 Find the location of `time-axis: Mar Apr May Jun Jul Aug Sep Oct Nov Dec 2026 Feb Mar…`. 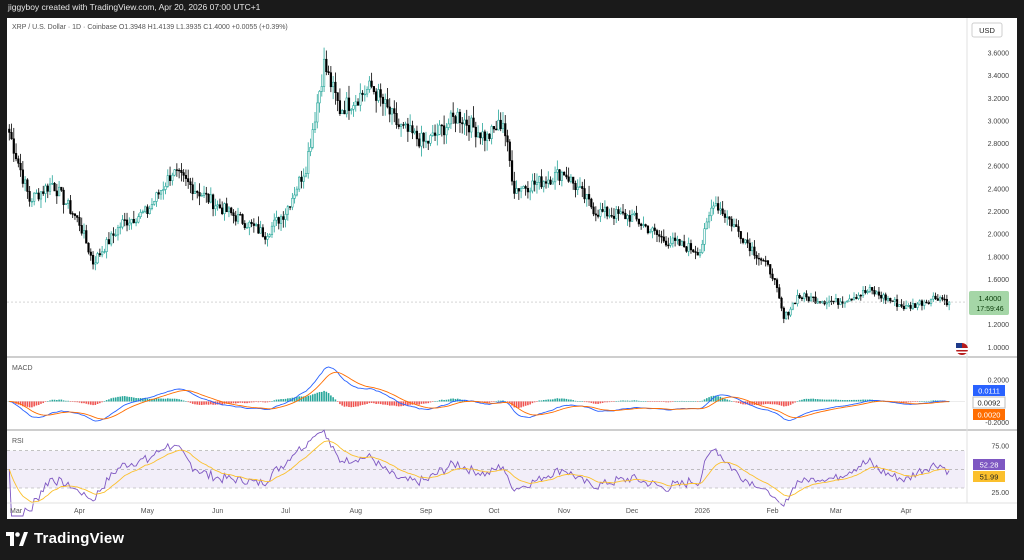

time-axis: Mar Apr May Jun Jul Aug Sep Oct Nov Dec 2026 Feb Mar… is located at coordinates (461, 511).